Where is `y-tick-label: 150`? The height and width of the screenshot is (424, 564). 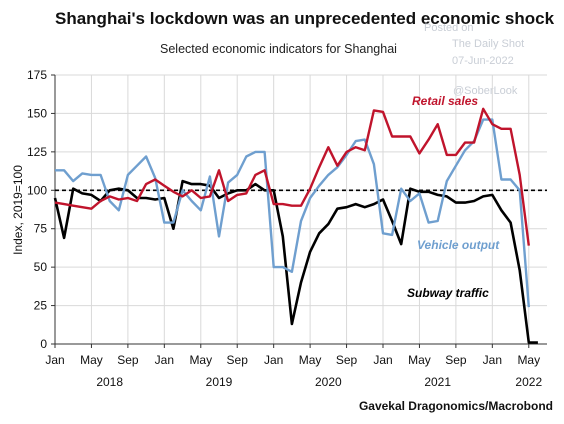
y-tick-label: 150 is located at coordinates (37, 113).